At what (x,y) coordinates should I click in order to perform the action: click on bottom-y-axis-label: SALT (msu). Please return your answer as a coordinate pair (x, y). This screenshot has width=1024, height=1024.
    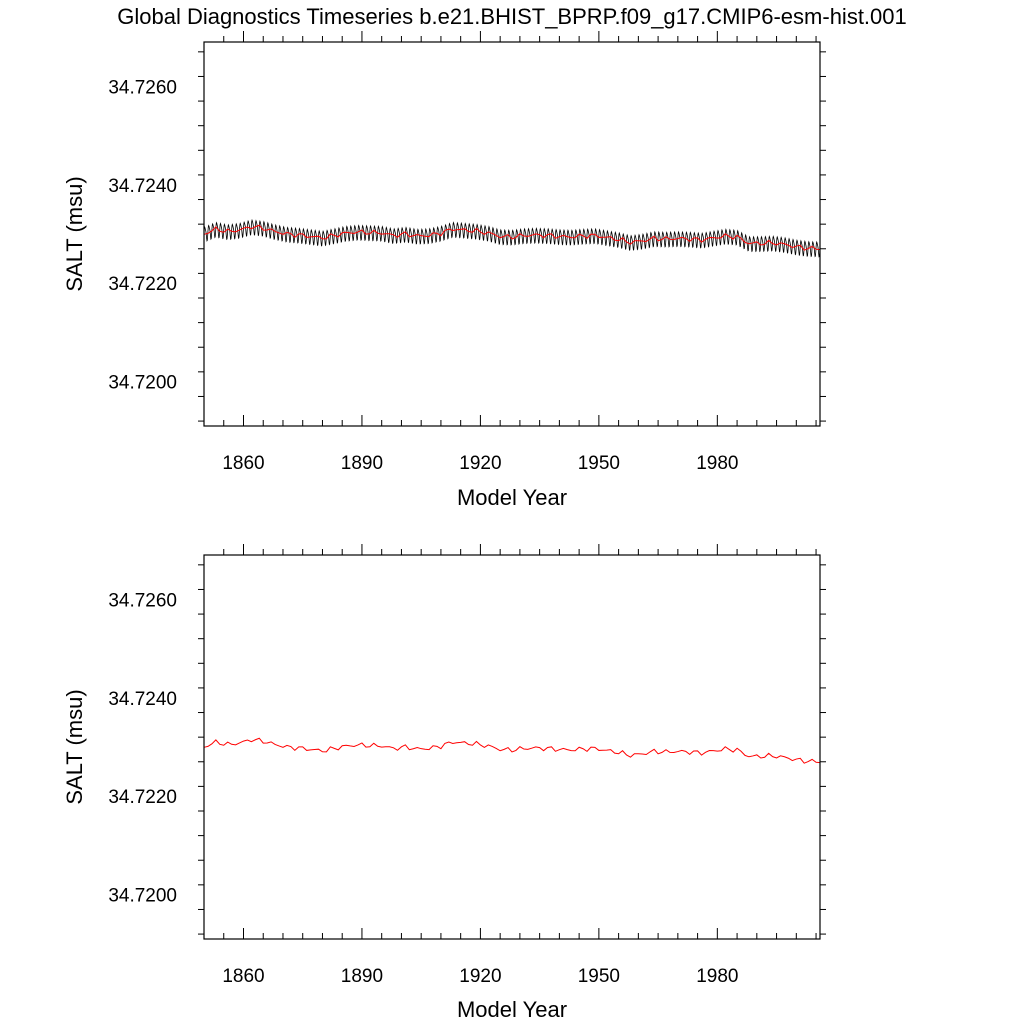
    Looking at the image, I should click on (74, 746).